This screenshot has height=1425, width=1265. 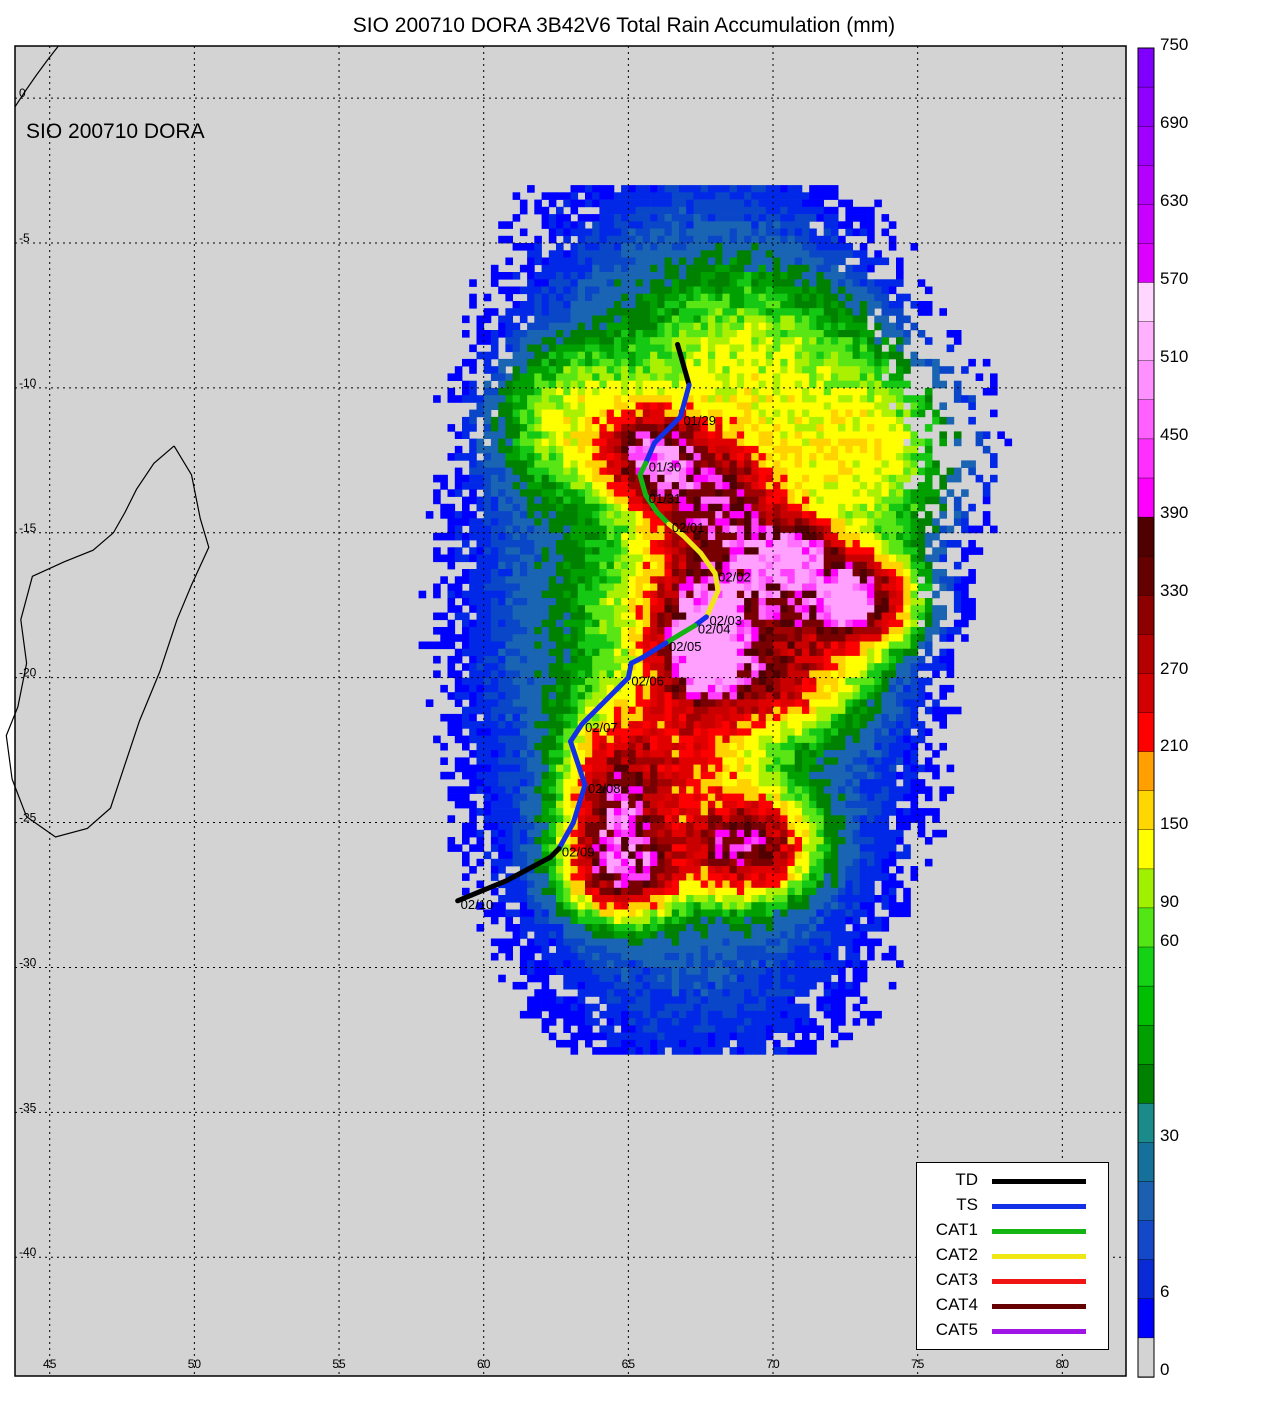 I want to click on lat-tick-label: -35, so click(x=28, y=1107).